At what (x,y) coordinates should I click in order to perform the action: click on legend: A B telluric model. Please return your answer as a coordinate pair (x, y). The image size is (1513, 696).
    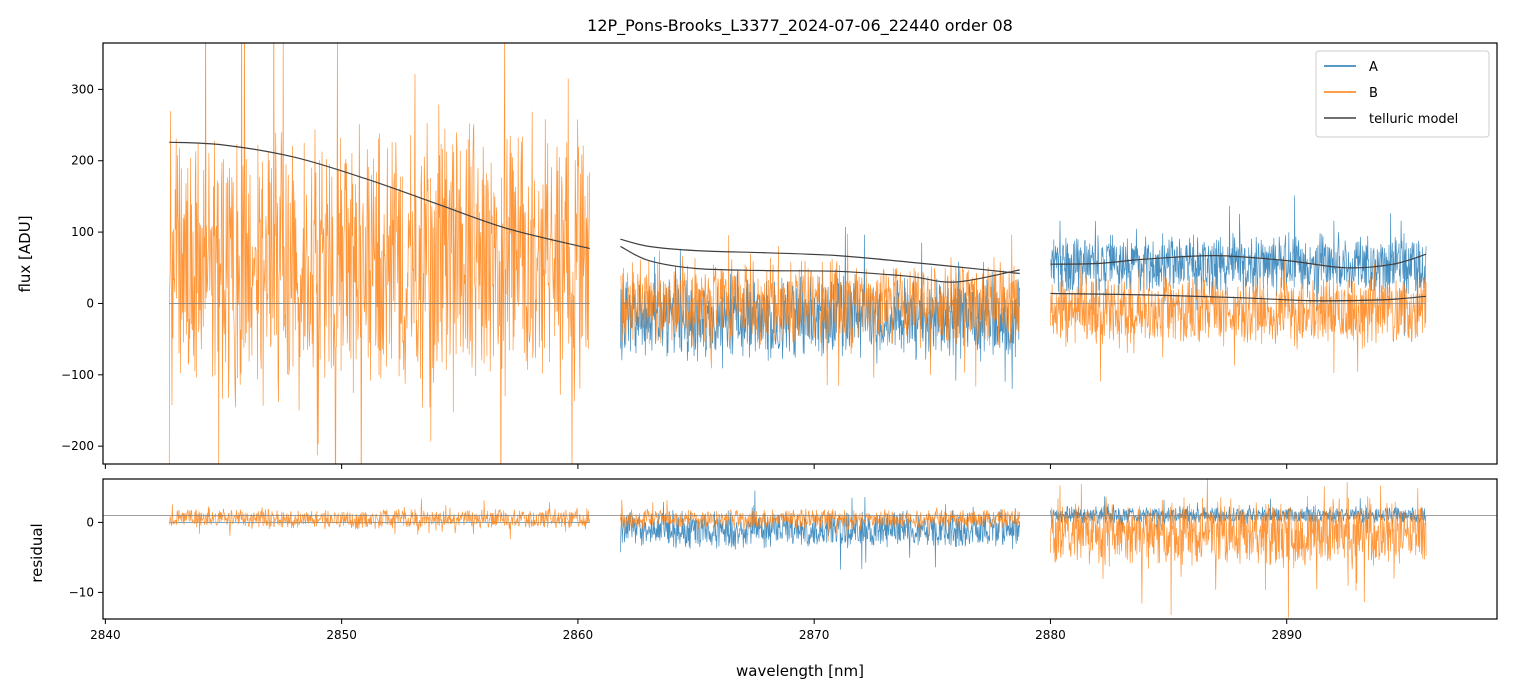
    Looking at the image, I should click on (1402, 94).